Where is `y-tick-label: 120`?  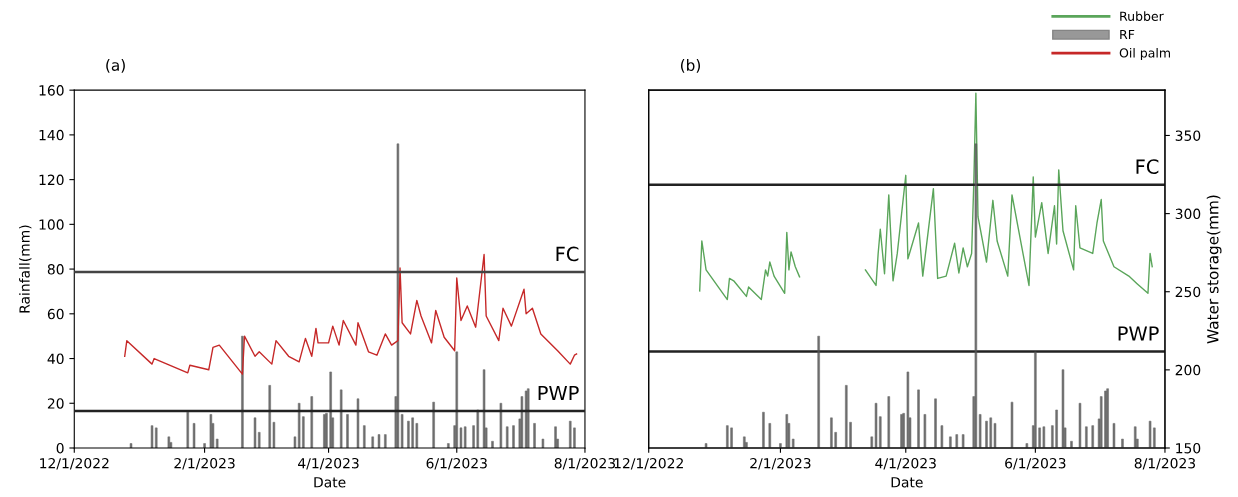 y-tick-label: 120 is located at coordinates (51, 180).